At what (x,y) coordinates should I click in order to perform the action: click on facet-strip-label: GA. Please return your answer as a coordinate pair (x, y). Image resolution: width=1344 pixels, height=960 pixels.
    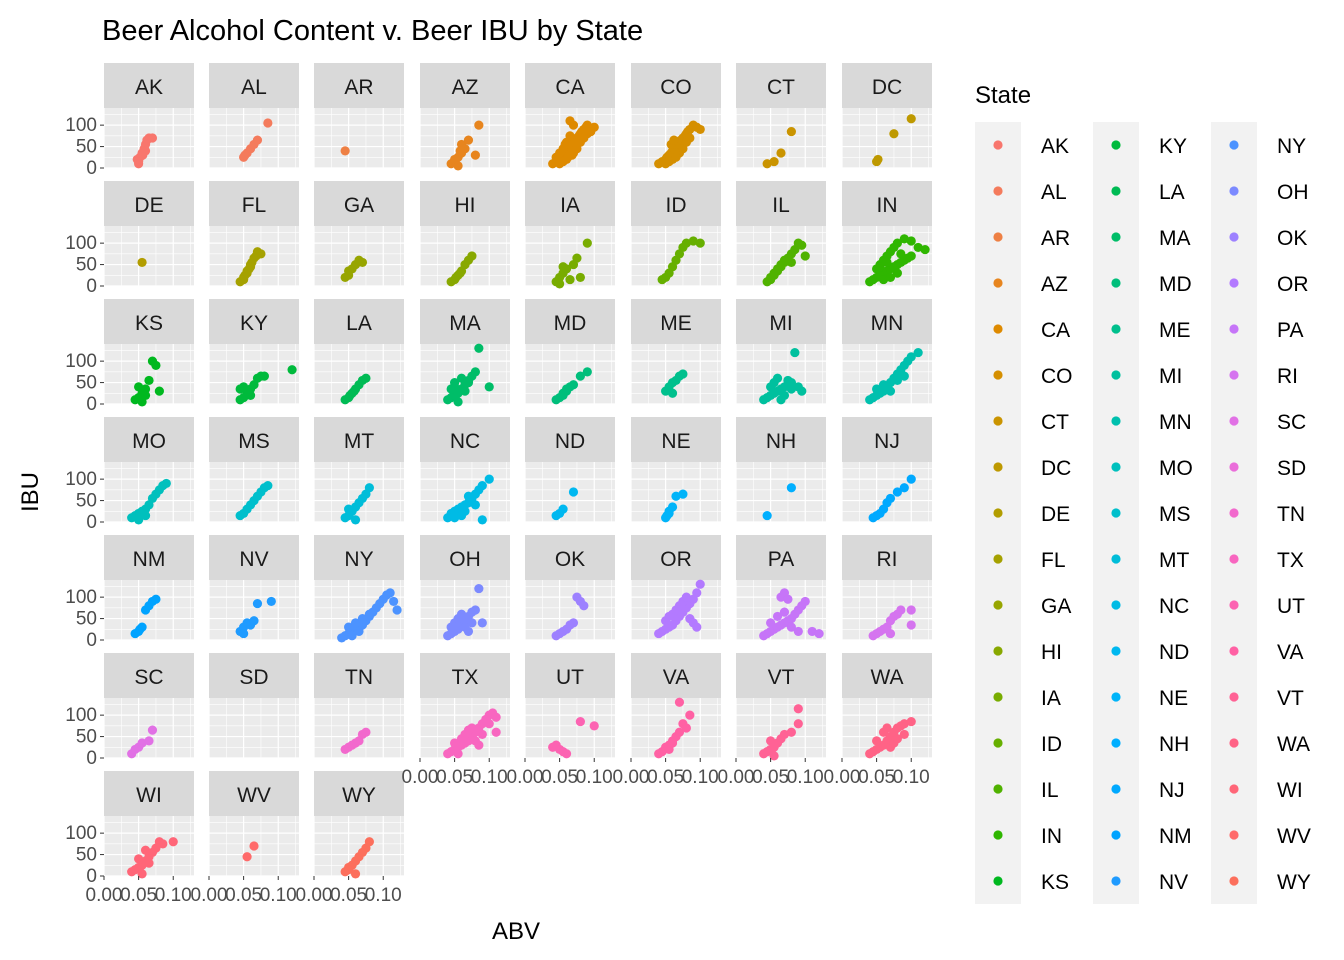
    Looking at the image, I should click on (359, 205).